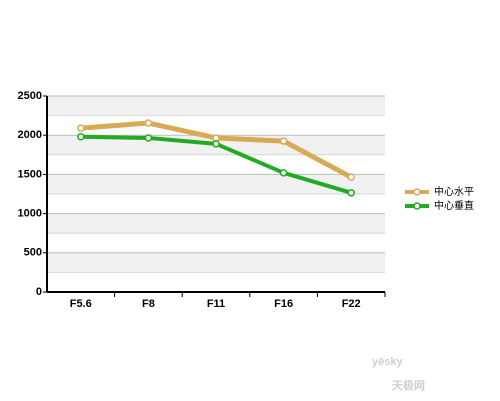  What do you see at coordinates (39, 292) in the screenshot?
I see `y-tick-label: 0` at bounding box center [39, 292].